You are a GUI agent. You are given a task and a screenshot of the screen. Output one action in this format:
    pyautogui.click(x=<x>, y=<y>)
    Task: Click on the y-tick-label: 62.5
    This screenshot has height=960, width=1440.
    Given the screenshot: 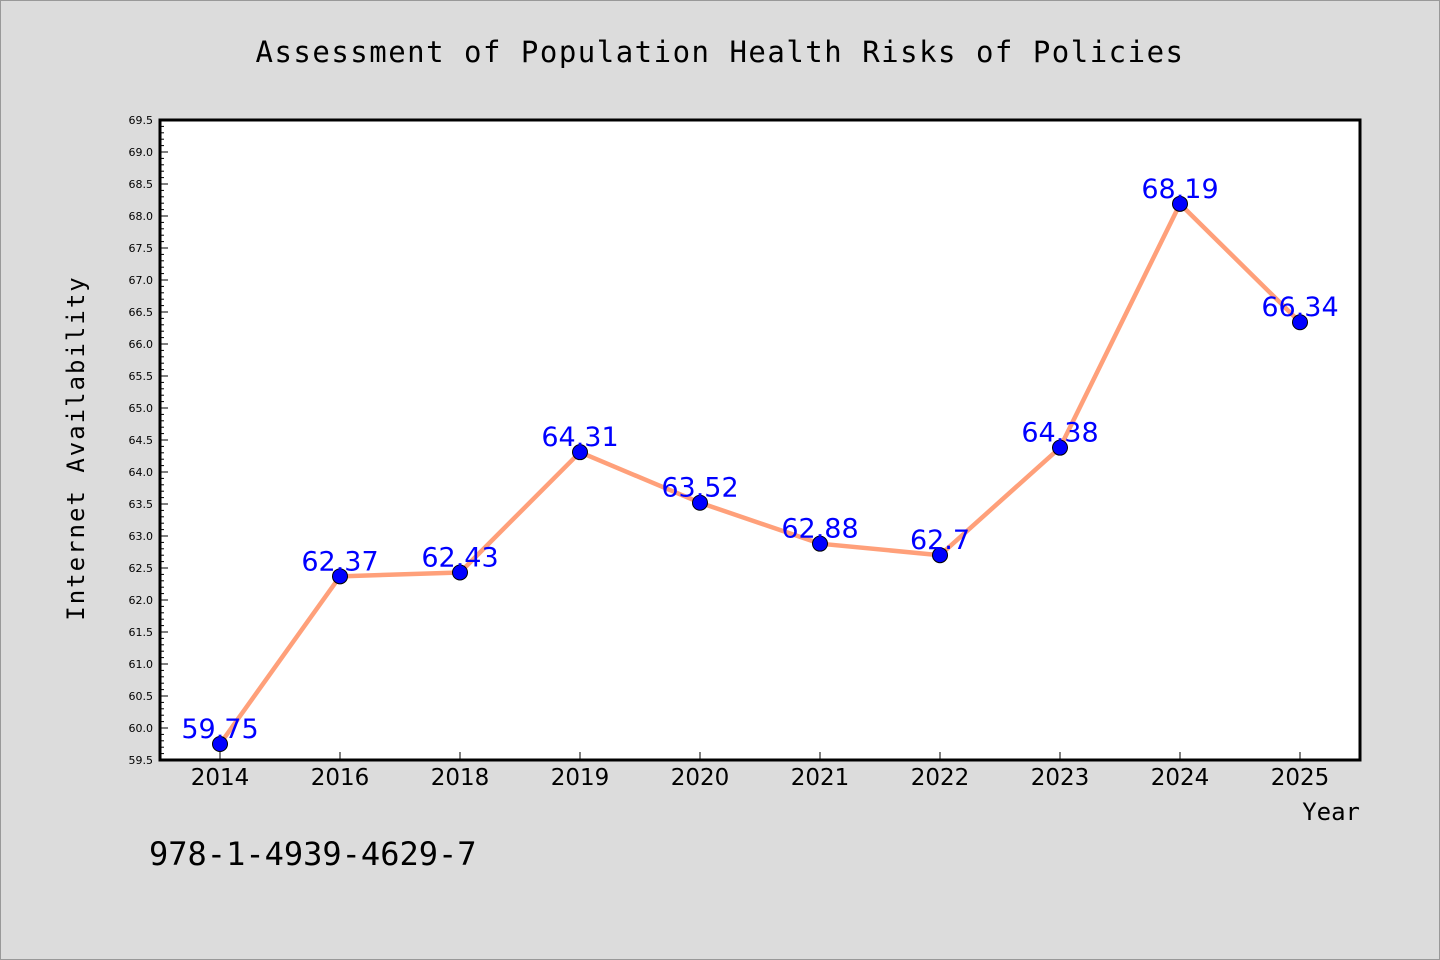 What is the action you would take?
    pyautogui.click(x=141, y=568)
    